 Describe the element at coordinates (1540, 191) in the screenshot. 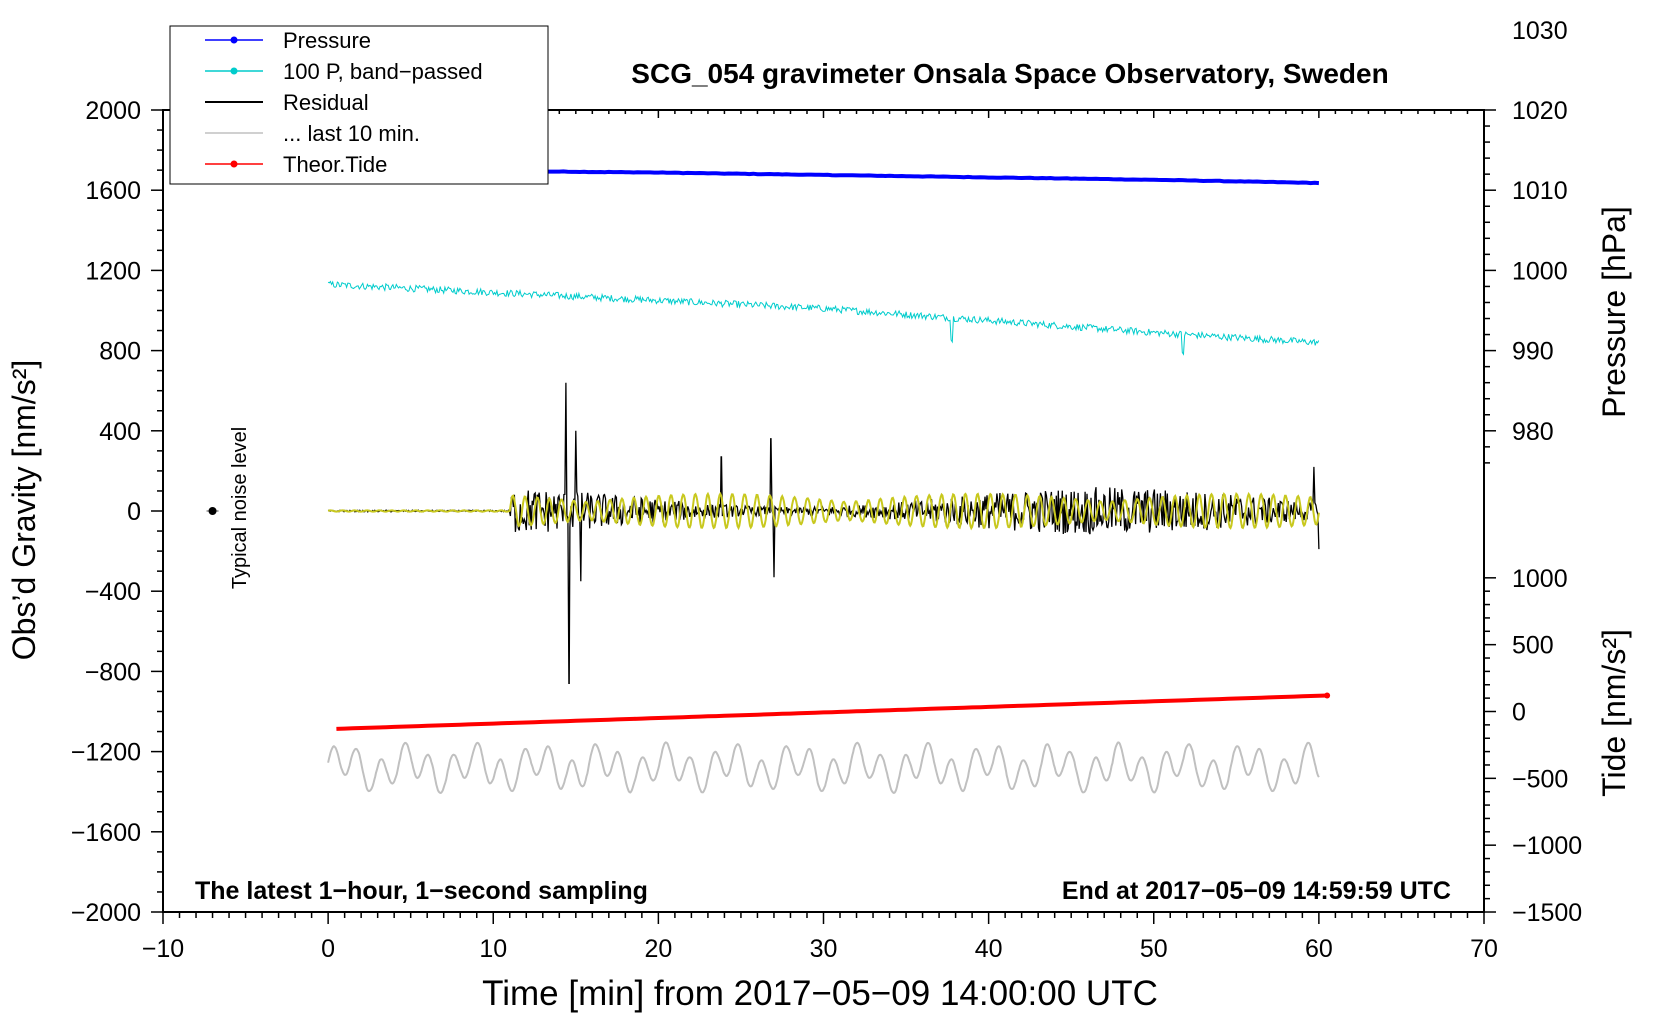

I see `pressure-tick-label: 1010` at that location.